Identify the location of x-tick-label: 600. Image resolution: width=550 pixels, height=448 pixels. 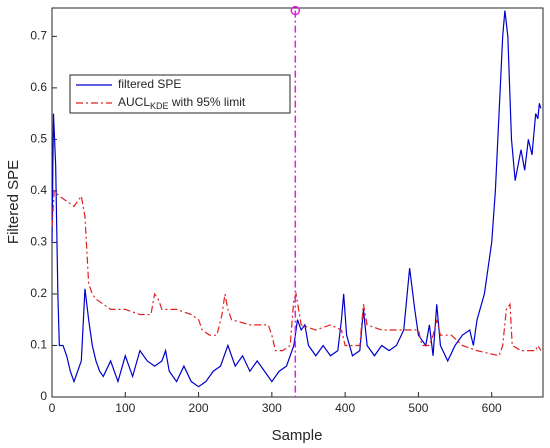
(492, 408).